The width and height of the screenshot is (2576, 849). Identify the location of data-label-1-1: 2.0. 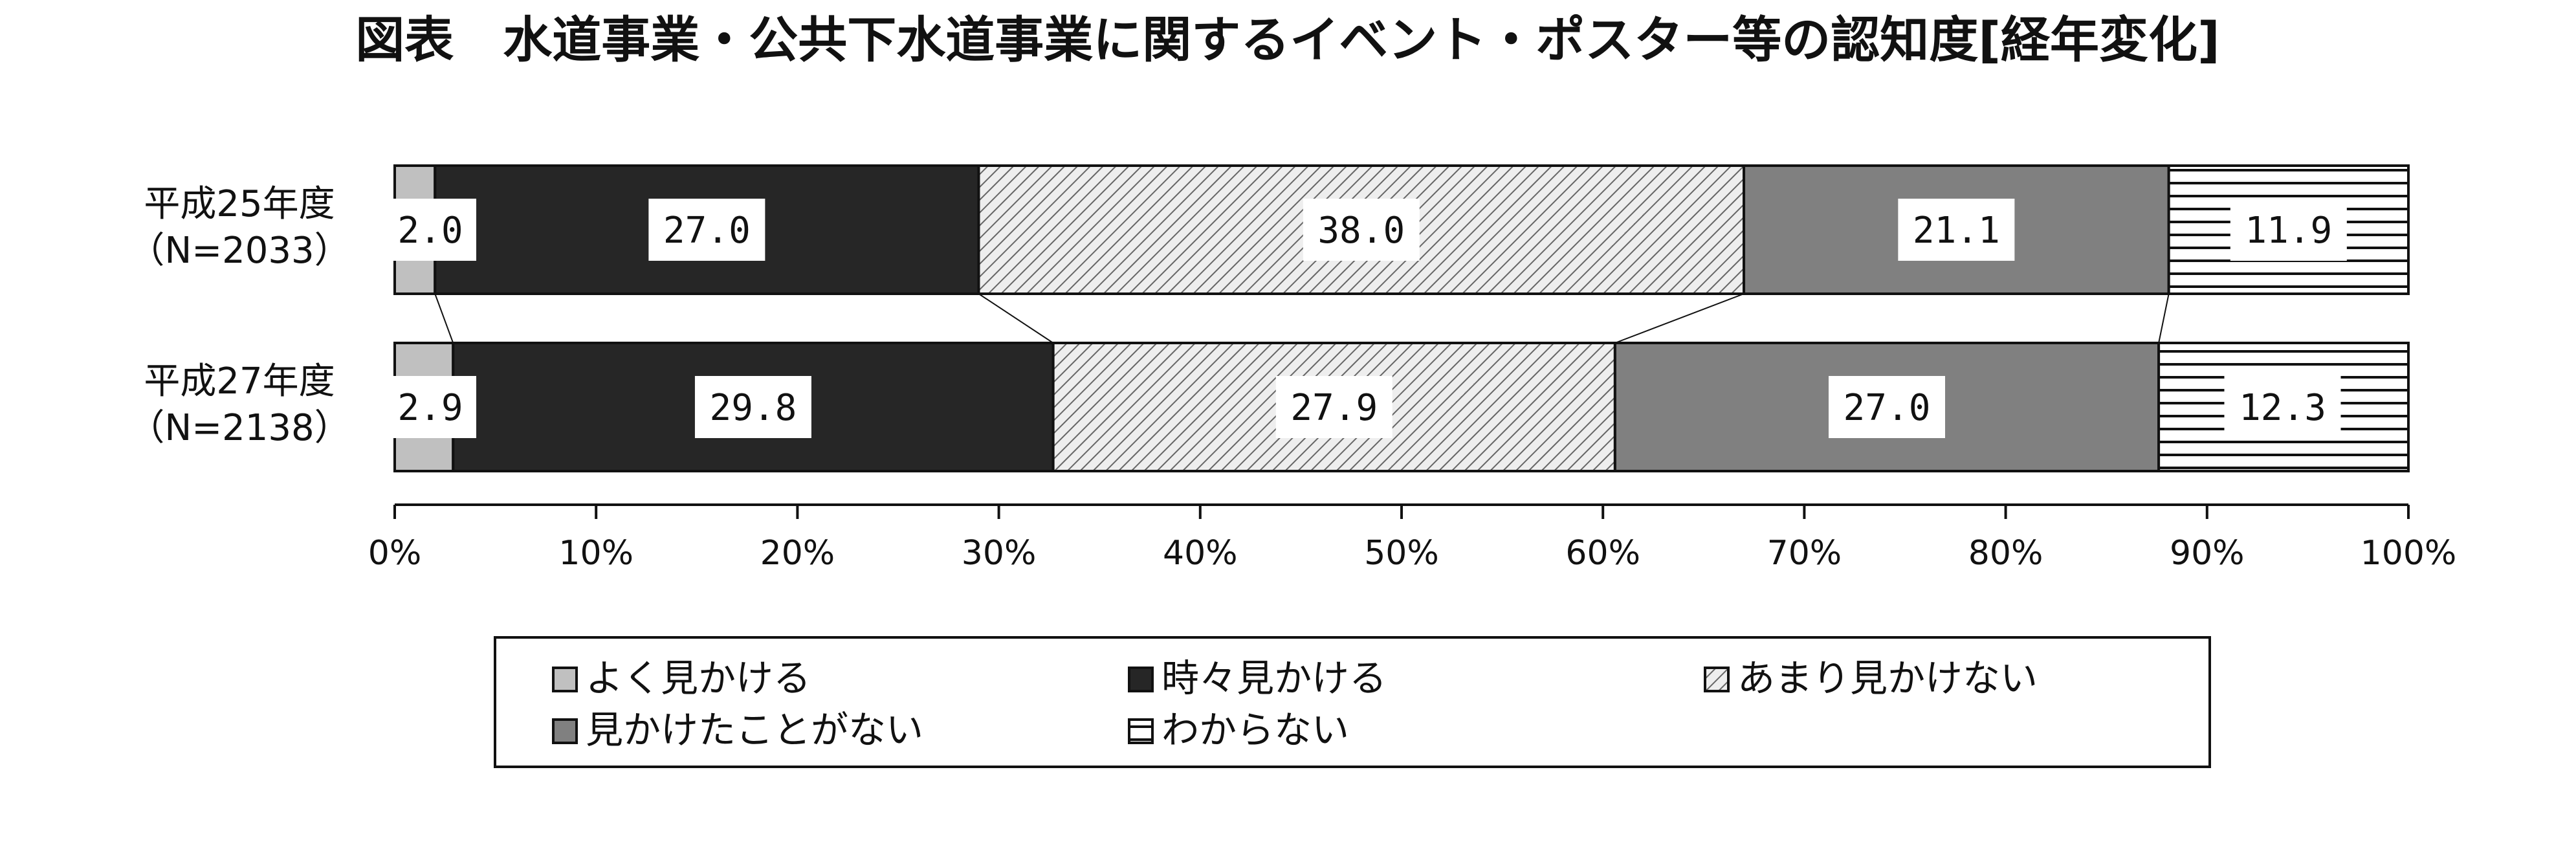
(430, 231).